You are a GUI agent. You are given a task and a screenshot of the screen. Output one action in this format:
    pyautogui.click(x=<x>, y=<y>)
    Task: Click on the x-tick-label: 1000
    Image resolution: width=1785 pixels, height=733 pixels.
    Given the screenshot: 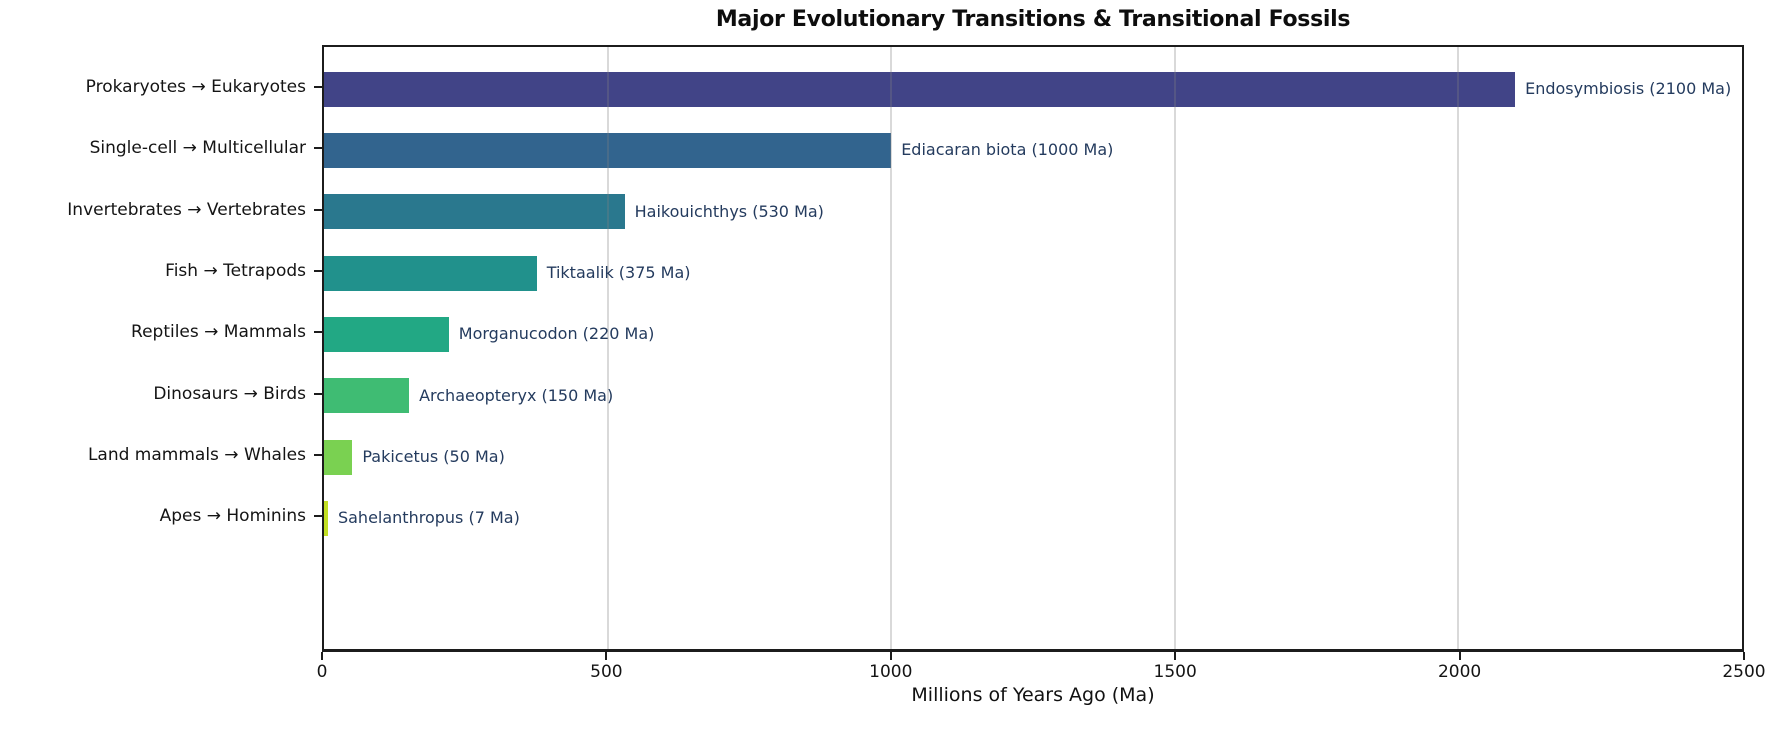 What is the action you would take?
    pyautogui.click(x=891, y=672)
    